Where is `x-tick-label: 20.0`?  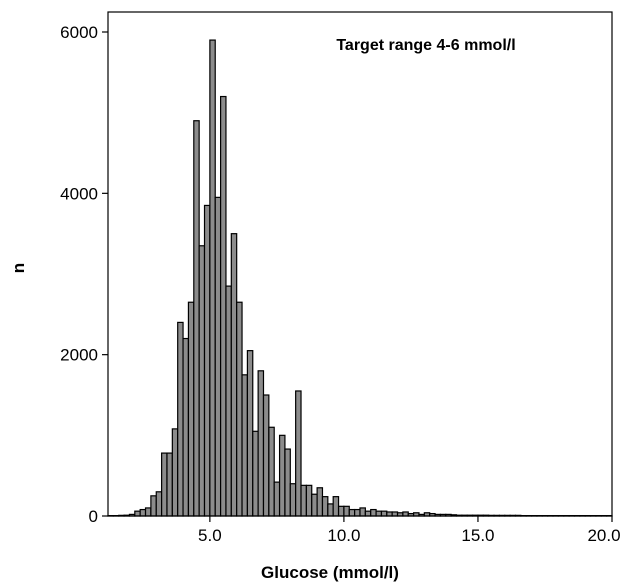 x-tick-label: 20.0 is located at coordinates (603, 535).